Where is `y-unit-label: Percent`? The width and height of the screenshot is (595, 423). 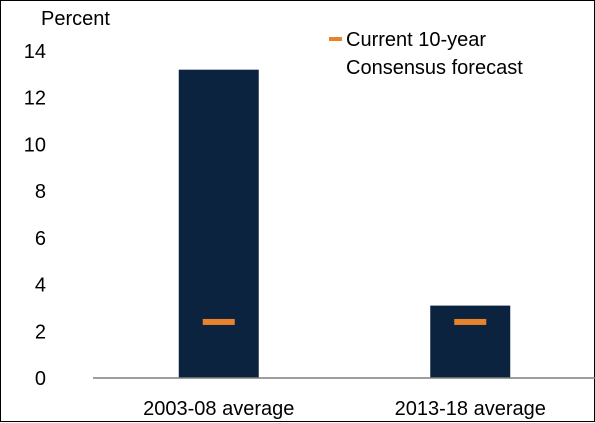 y-unit-label: Percent is located at coordinates (75, 19).